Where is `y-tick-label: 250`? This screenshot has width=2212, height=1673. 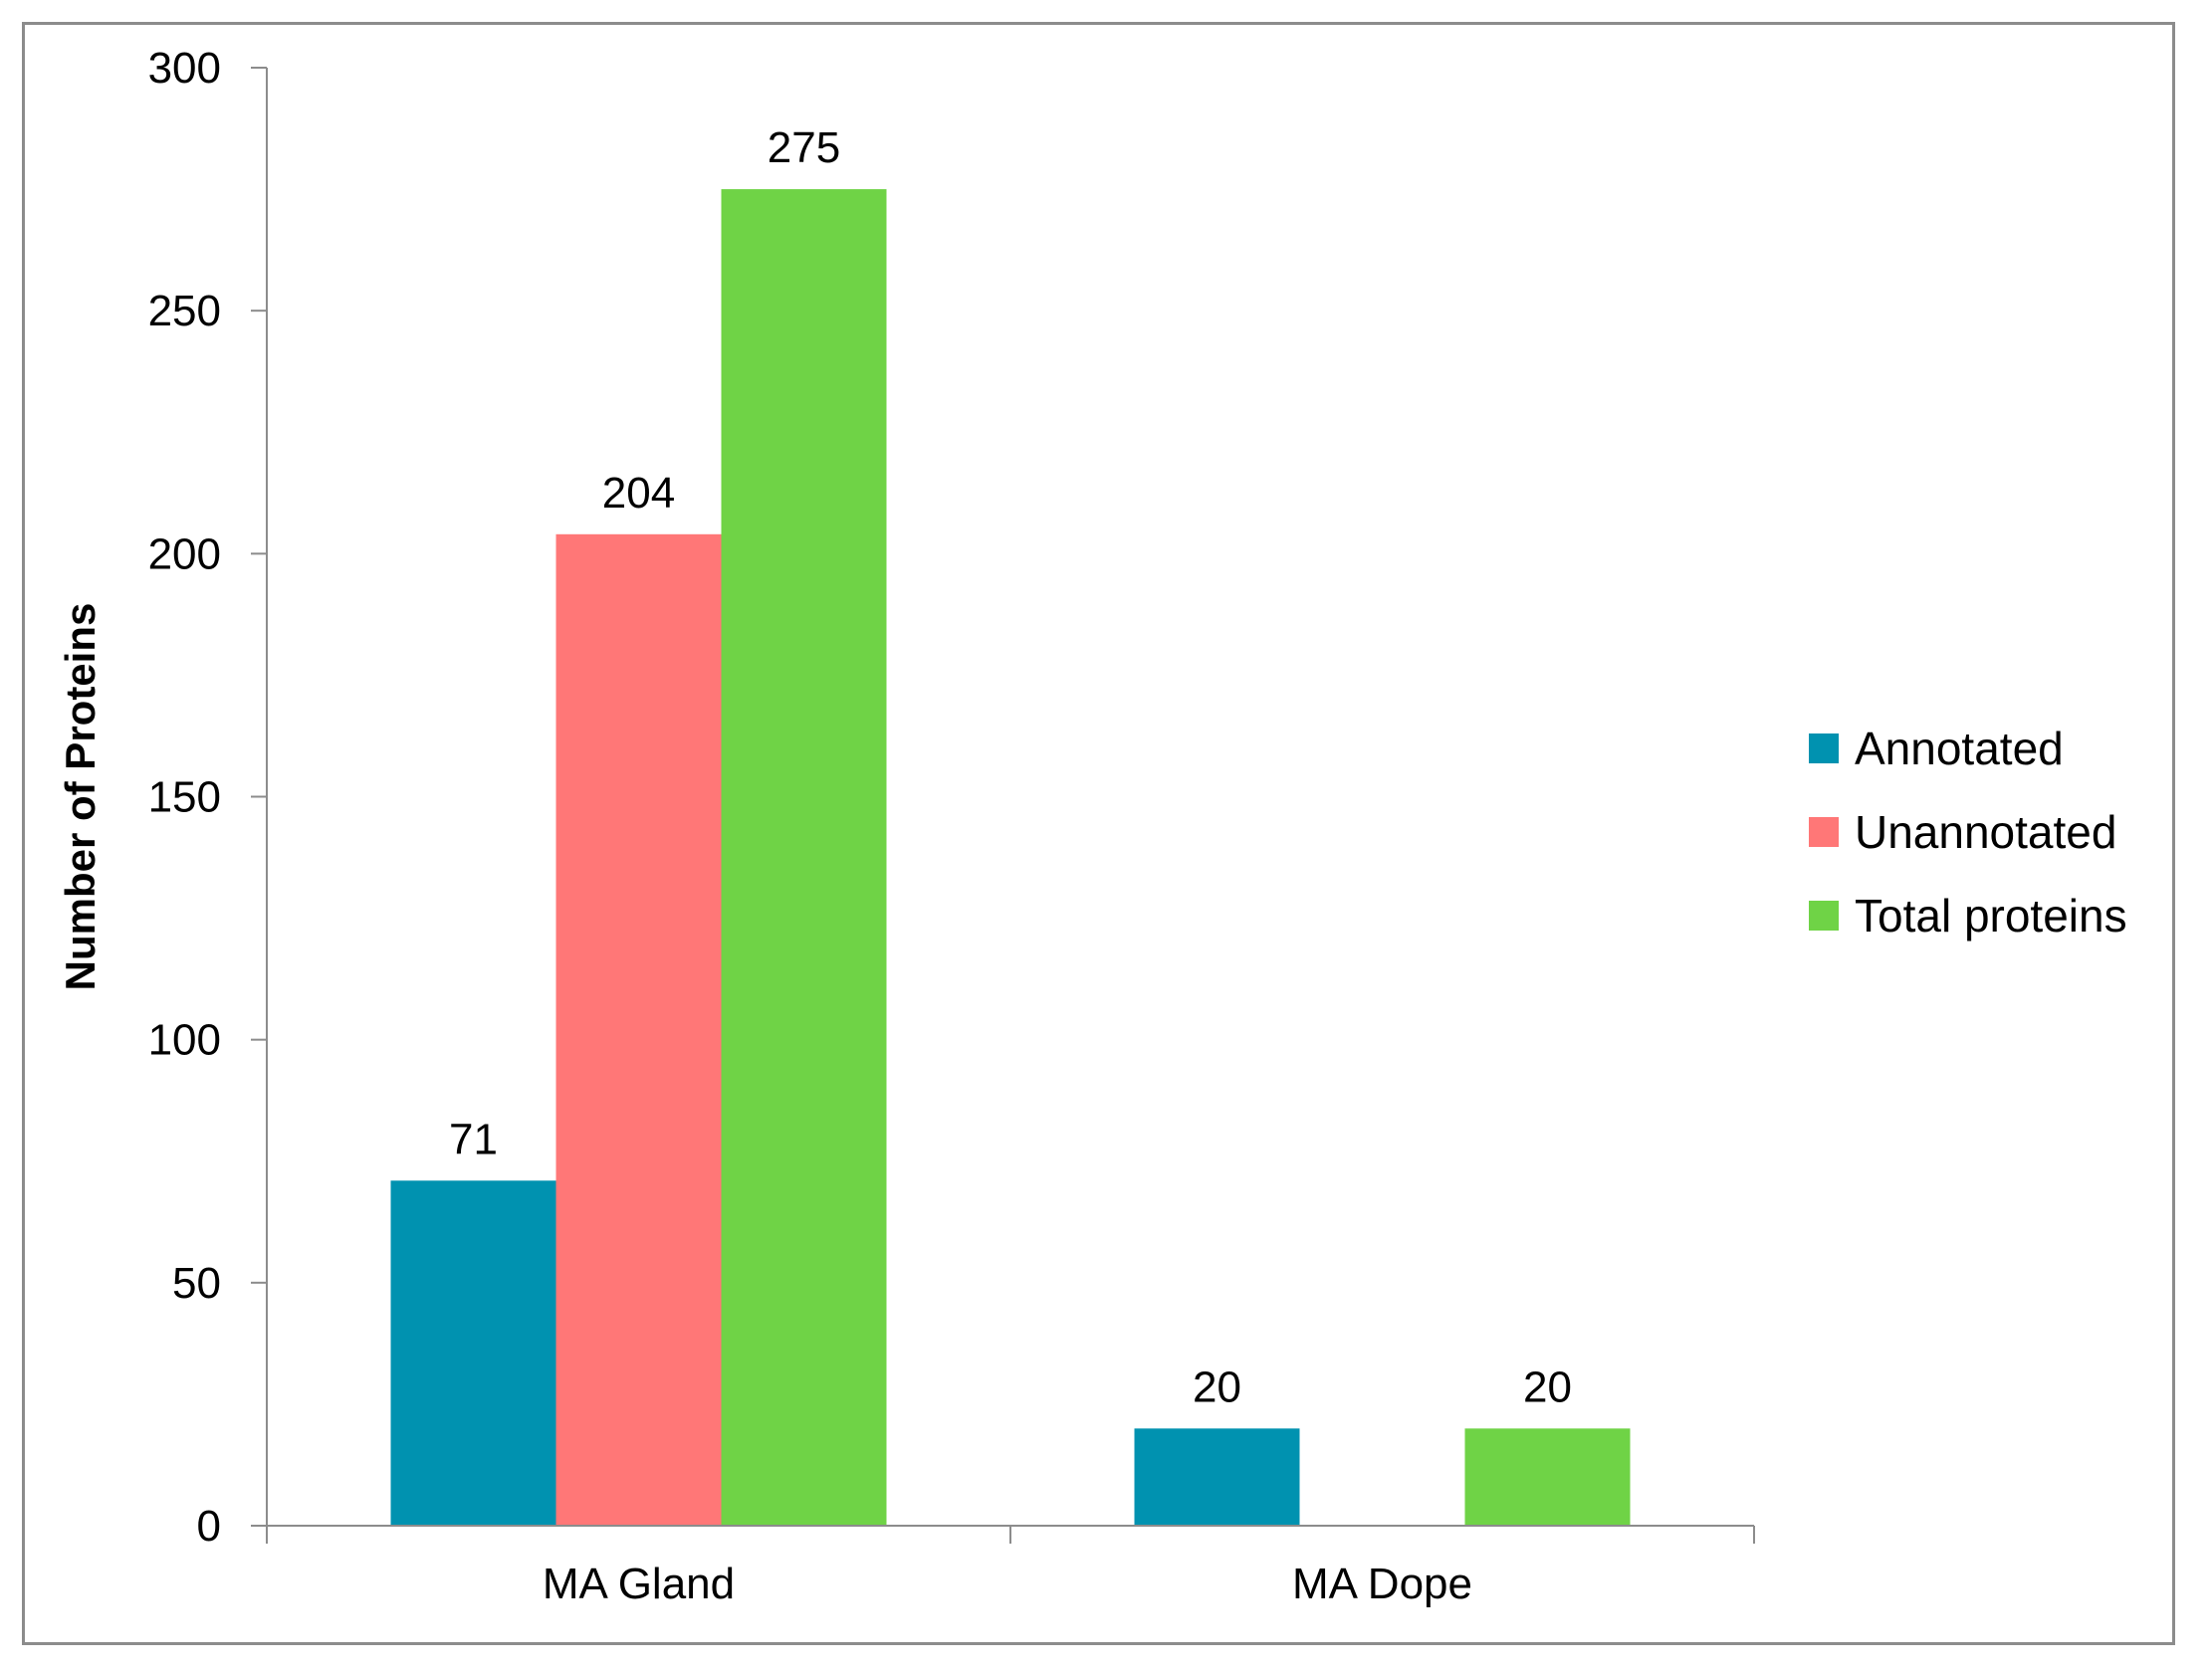
y-tick-label: 250 is located at coordinates (184, 311).